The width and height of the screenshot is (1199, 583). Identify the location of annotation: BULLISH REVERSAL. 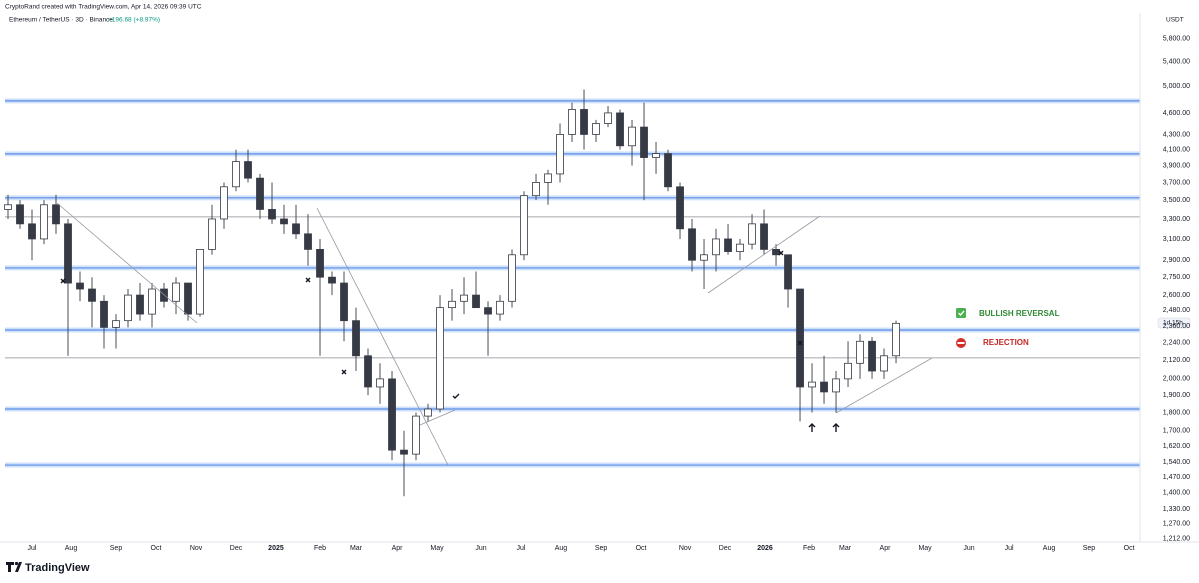
(1019, 313).